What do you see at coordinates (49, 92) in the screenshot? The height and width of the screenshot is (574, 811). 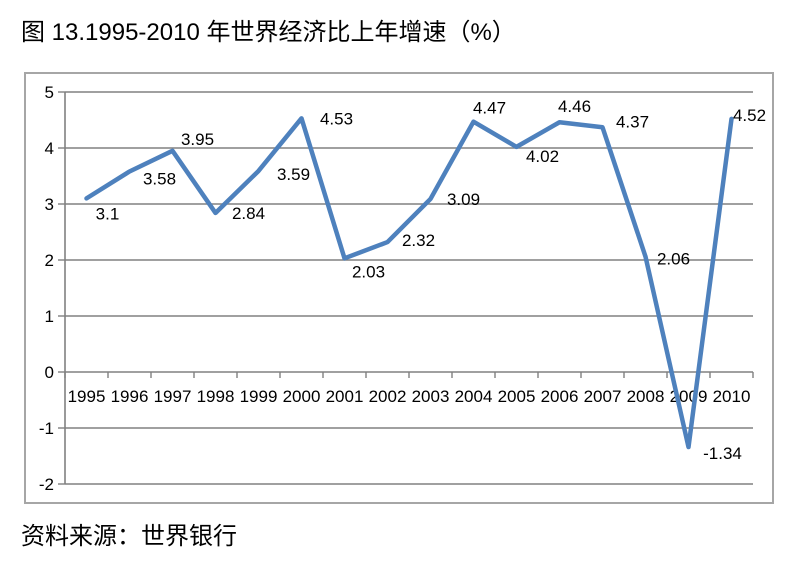 I see `y-axis-label: 5` at bounding box center [49, 92].